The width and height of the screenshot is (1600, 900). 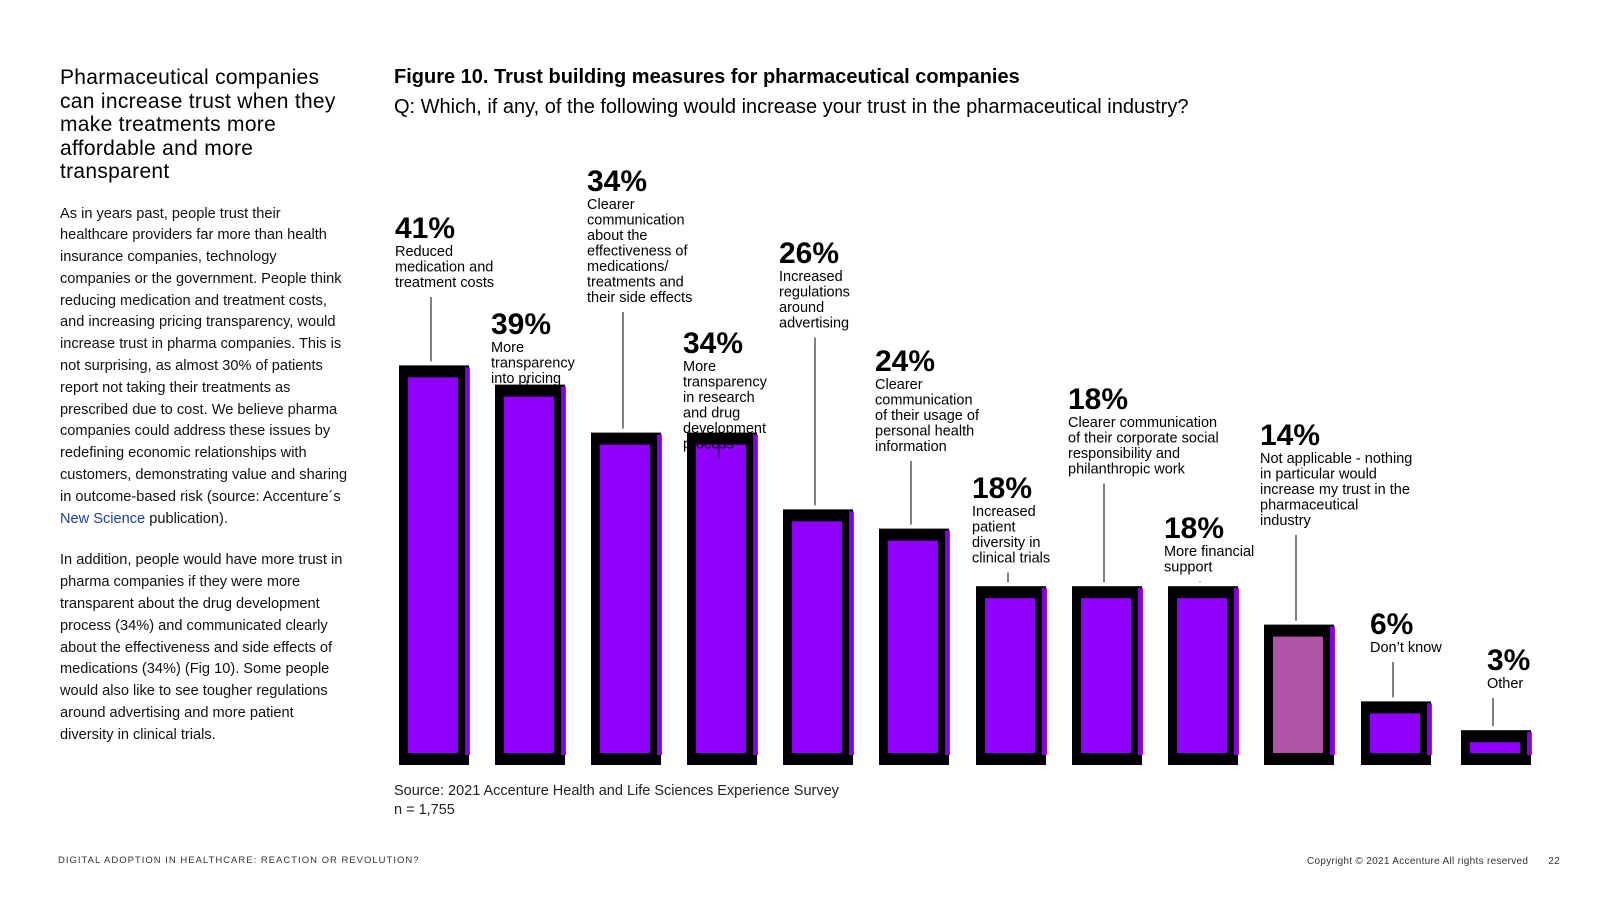 What do you see at coordinates (1124, 454) in the screenshot?
I see `category-label: responsibility and` at bounding box center [1124, 454].